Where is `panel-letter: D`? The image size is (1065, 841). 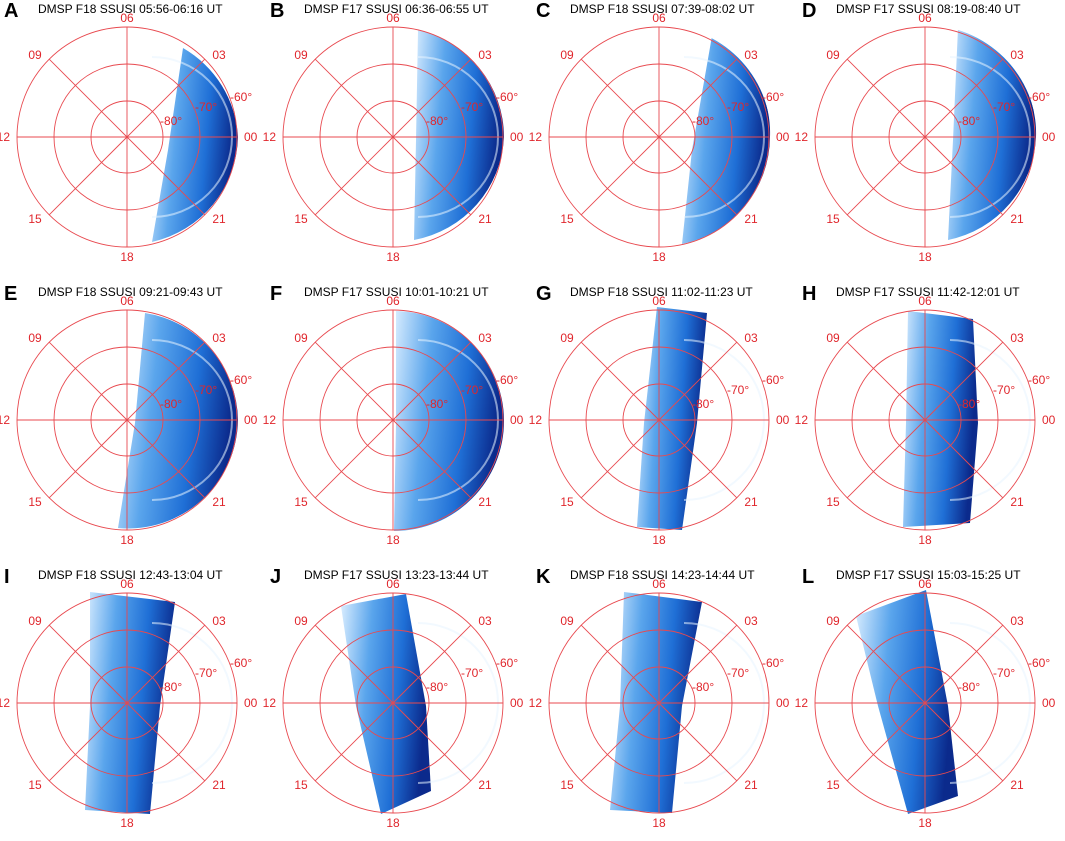 panel-letter: D is located at coordinates (809, 11).